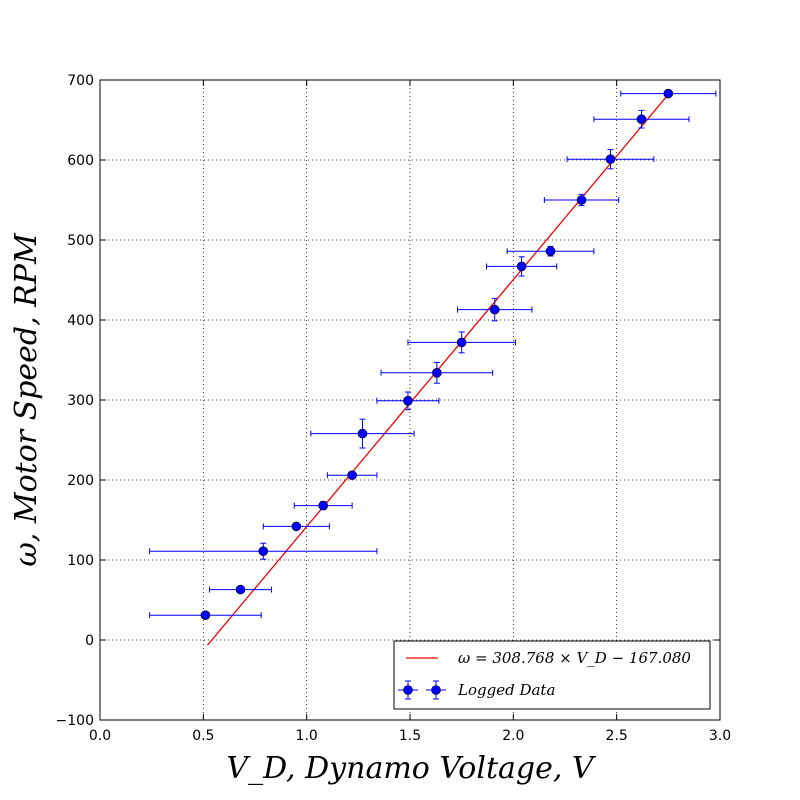 The width and height of the screenshot is (800, 800). I want to click on legend-box, so click(552, 675).